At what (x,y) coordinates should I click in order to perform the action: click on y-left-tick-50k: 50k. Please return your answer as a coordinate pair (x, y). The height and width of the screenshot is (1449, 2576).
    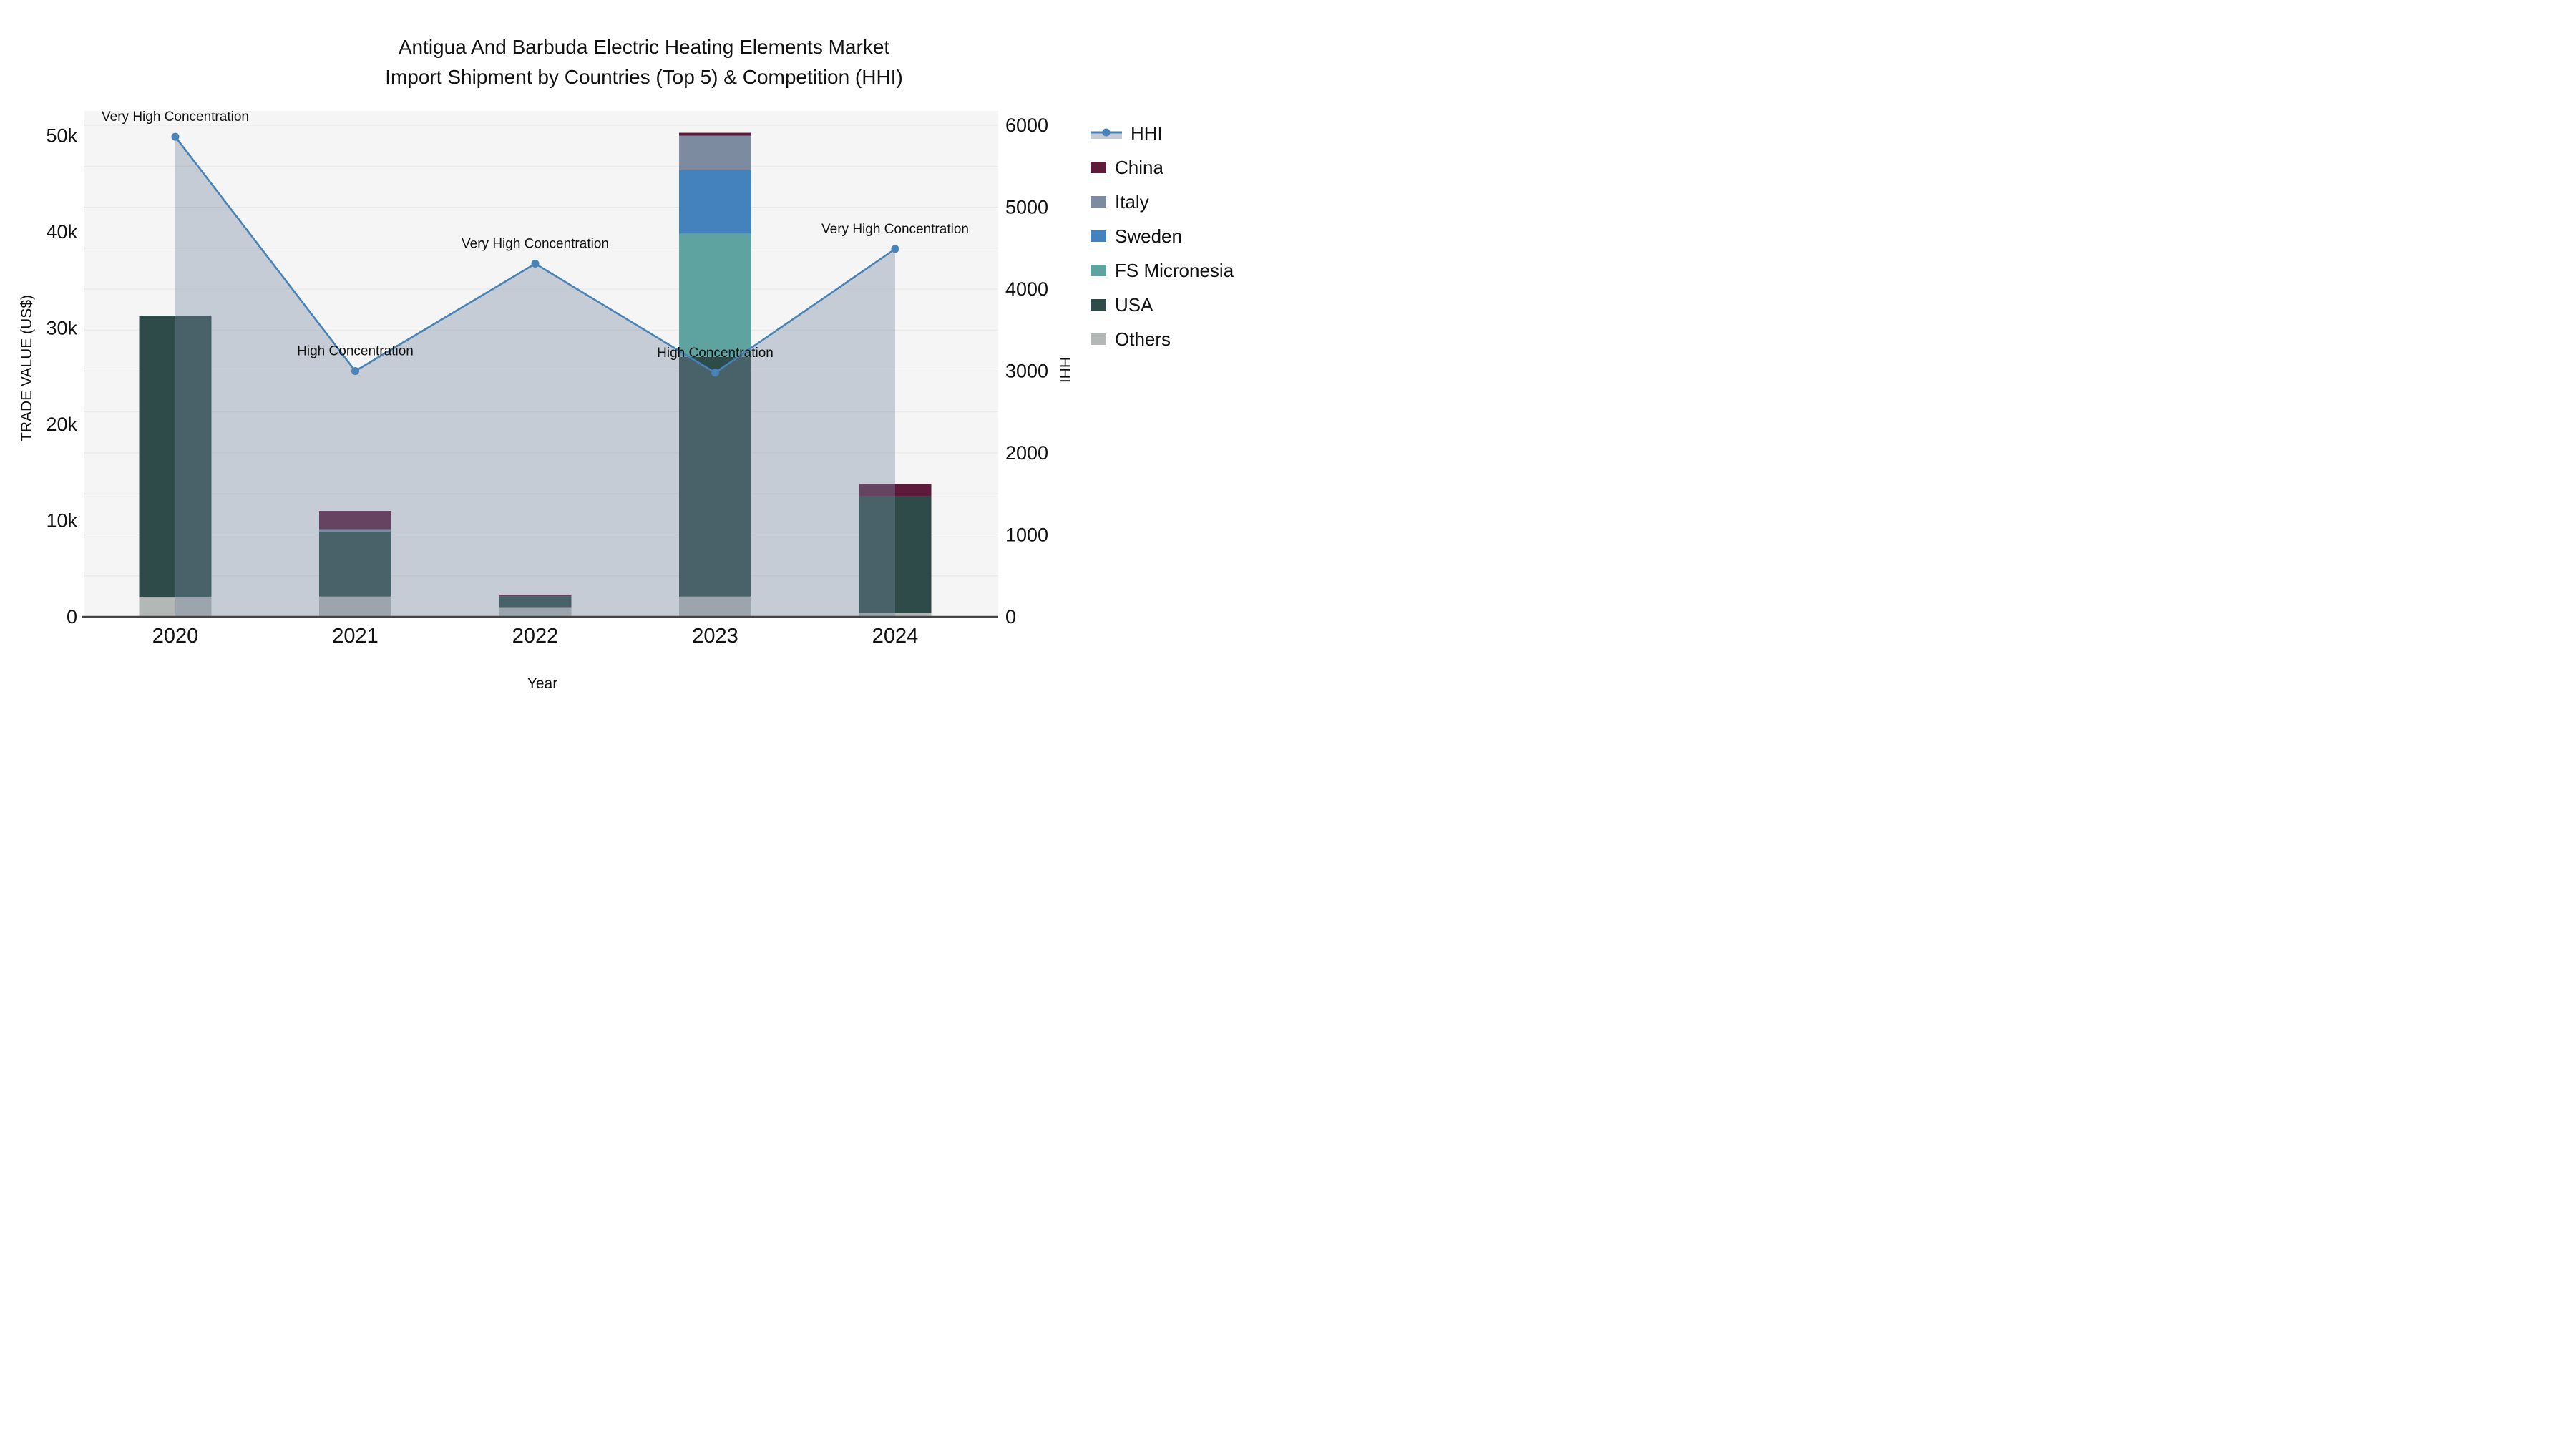
    Looking at the image, I should click on (61, 136).